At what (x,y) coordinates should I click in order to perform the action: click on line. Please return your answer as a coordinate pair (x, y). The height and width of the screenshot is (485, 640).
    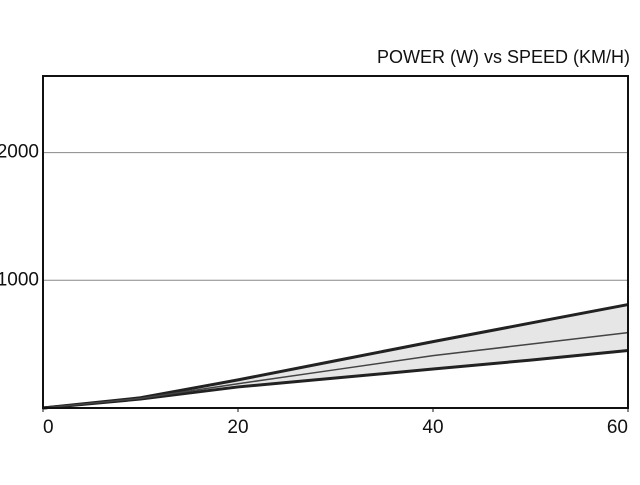
    Looking at the image, I should click on (335, 370).